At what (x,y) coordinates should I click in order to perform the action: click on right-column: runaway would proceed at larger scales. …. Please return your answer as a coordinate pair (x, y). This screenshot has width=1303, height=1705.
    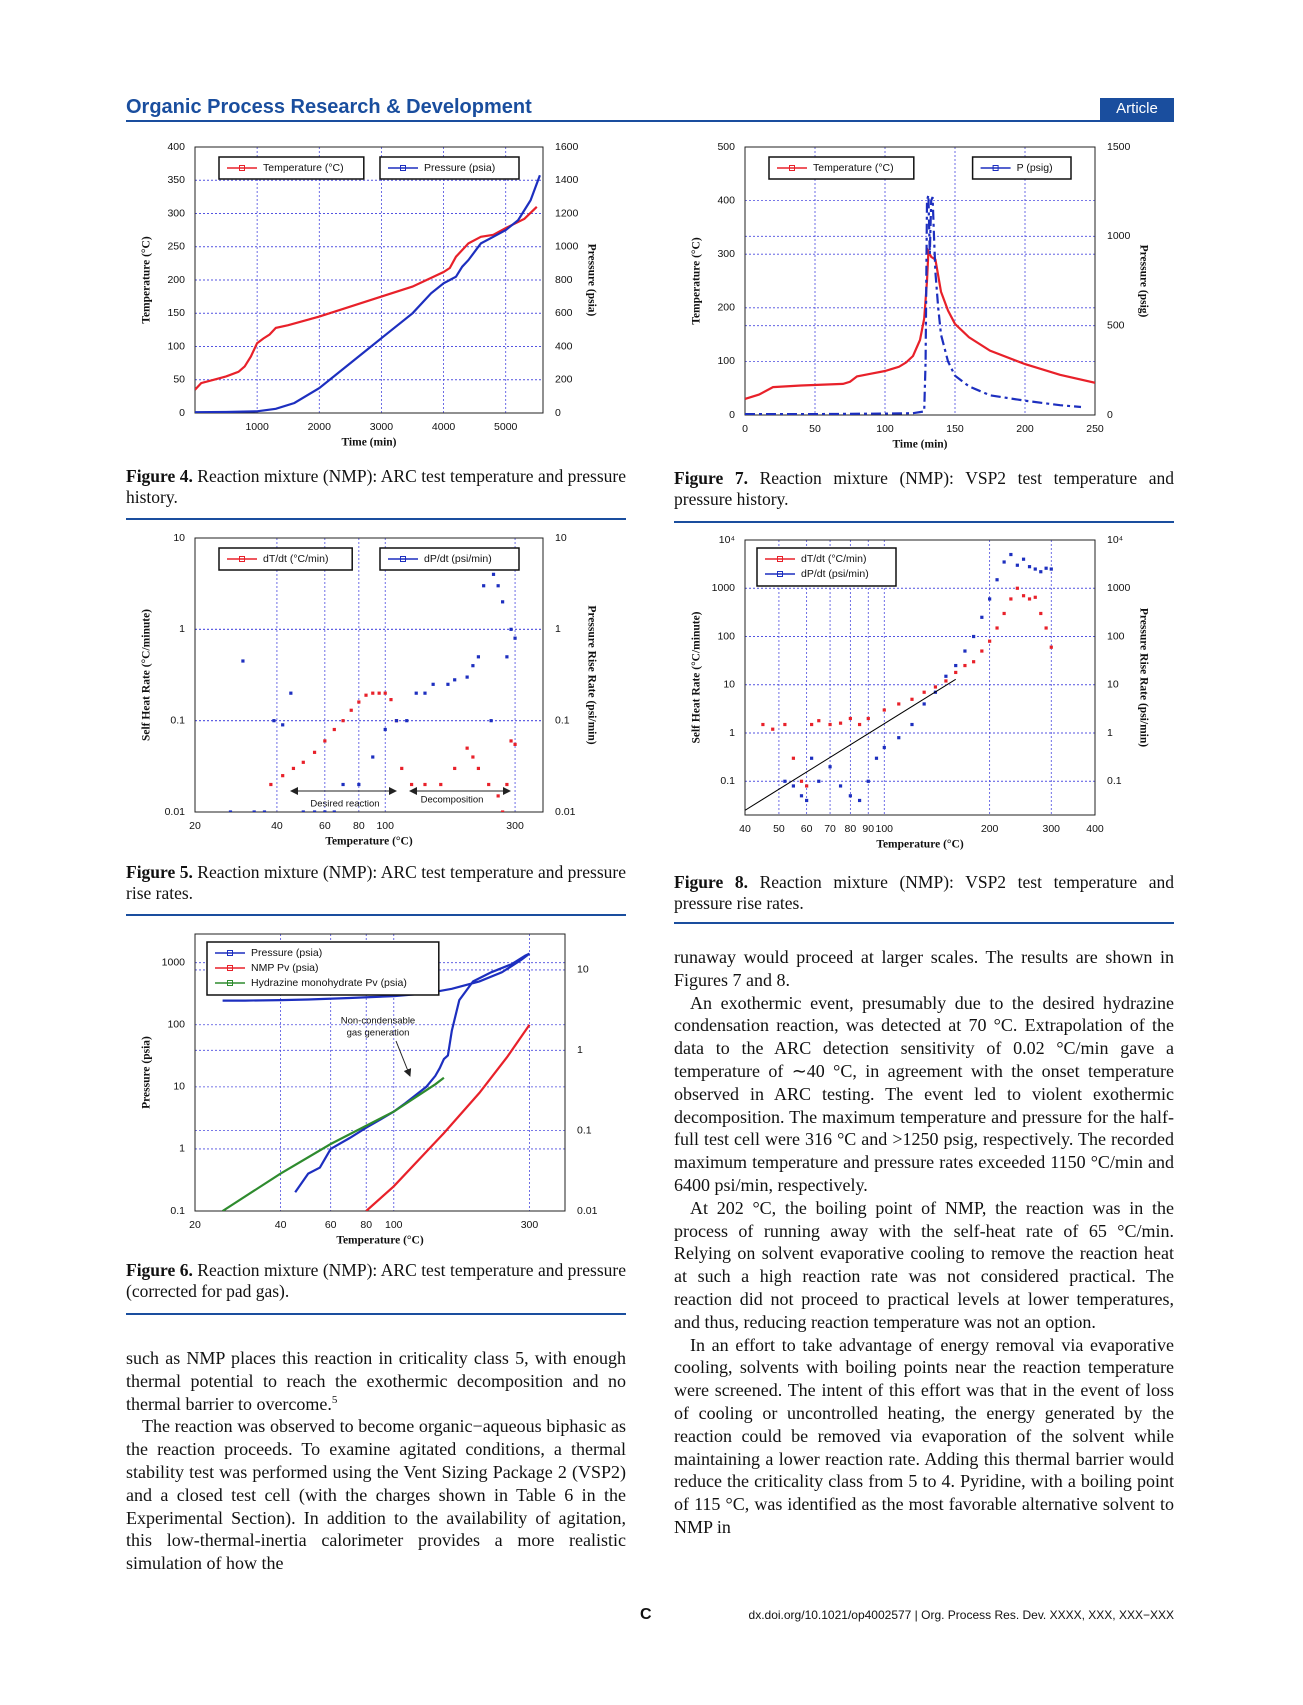
    Looking at the image, I should click on (924, 1242).